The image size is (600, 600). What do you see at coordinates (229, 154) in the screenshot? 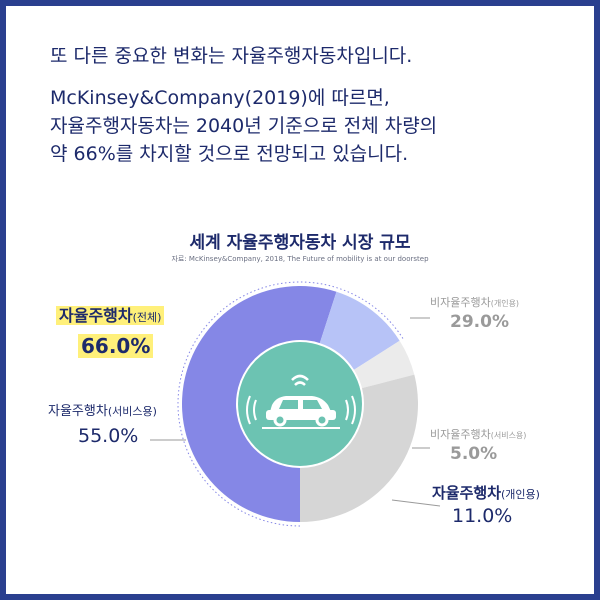
I see `intro-line-3: 약 66%를 차지할 것으로 전망되고 있습니다.` at bounding box center [229, 154].